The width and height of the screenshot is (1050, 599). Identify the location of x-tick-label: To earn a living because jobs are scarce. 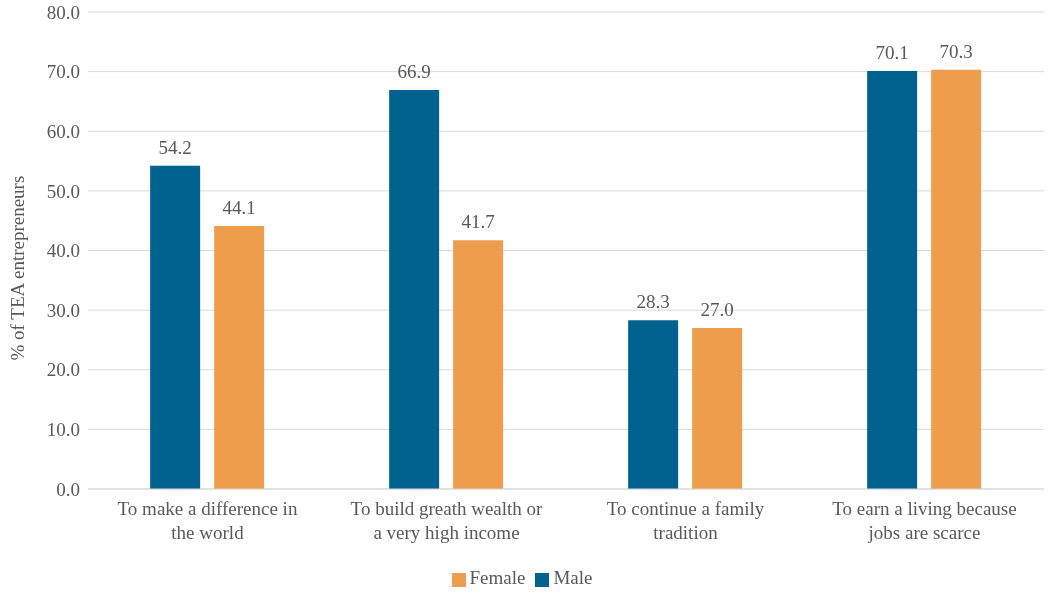
(924, 520).